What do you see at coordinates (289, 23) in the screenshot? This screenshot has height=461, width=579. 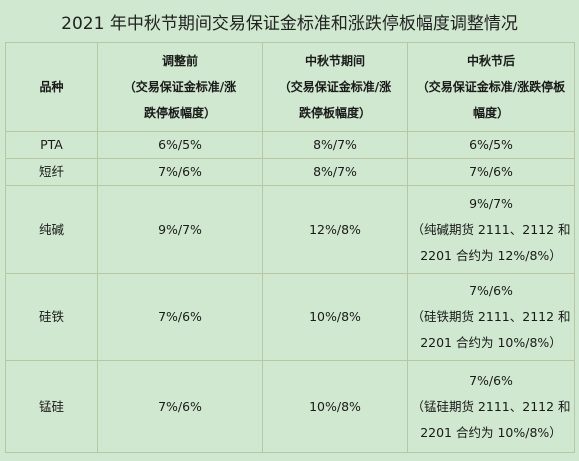 I see `page-title: 2021 年中秋节期间交易保证金标准和涨跌停板幅度调整情况` at bounding box center [289, 23].